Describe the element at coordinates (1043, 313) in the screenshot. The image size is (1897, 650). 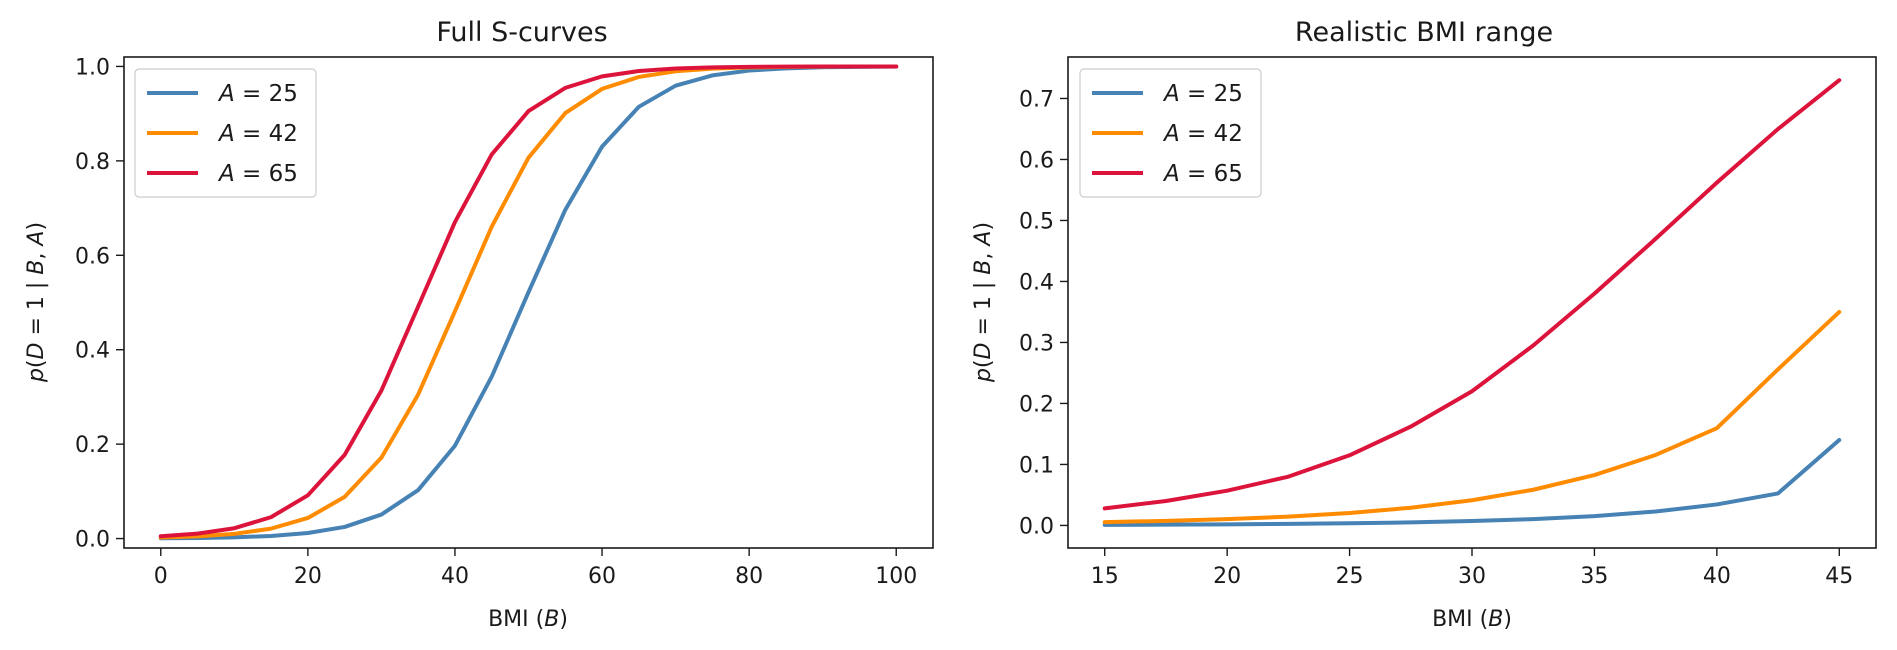
I see `y-axis-ticks: 0.0 0.1 0.2 0.3 0.4 0.5 0.6 0.7` at that location.